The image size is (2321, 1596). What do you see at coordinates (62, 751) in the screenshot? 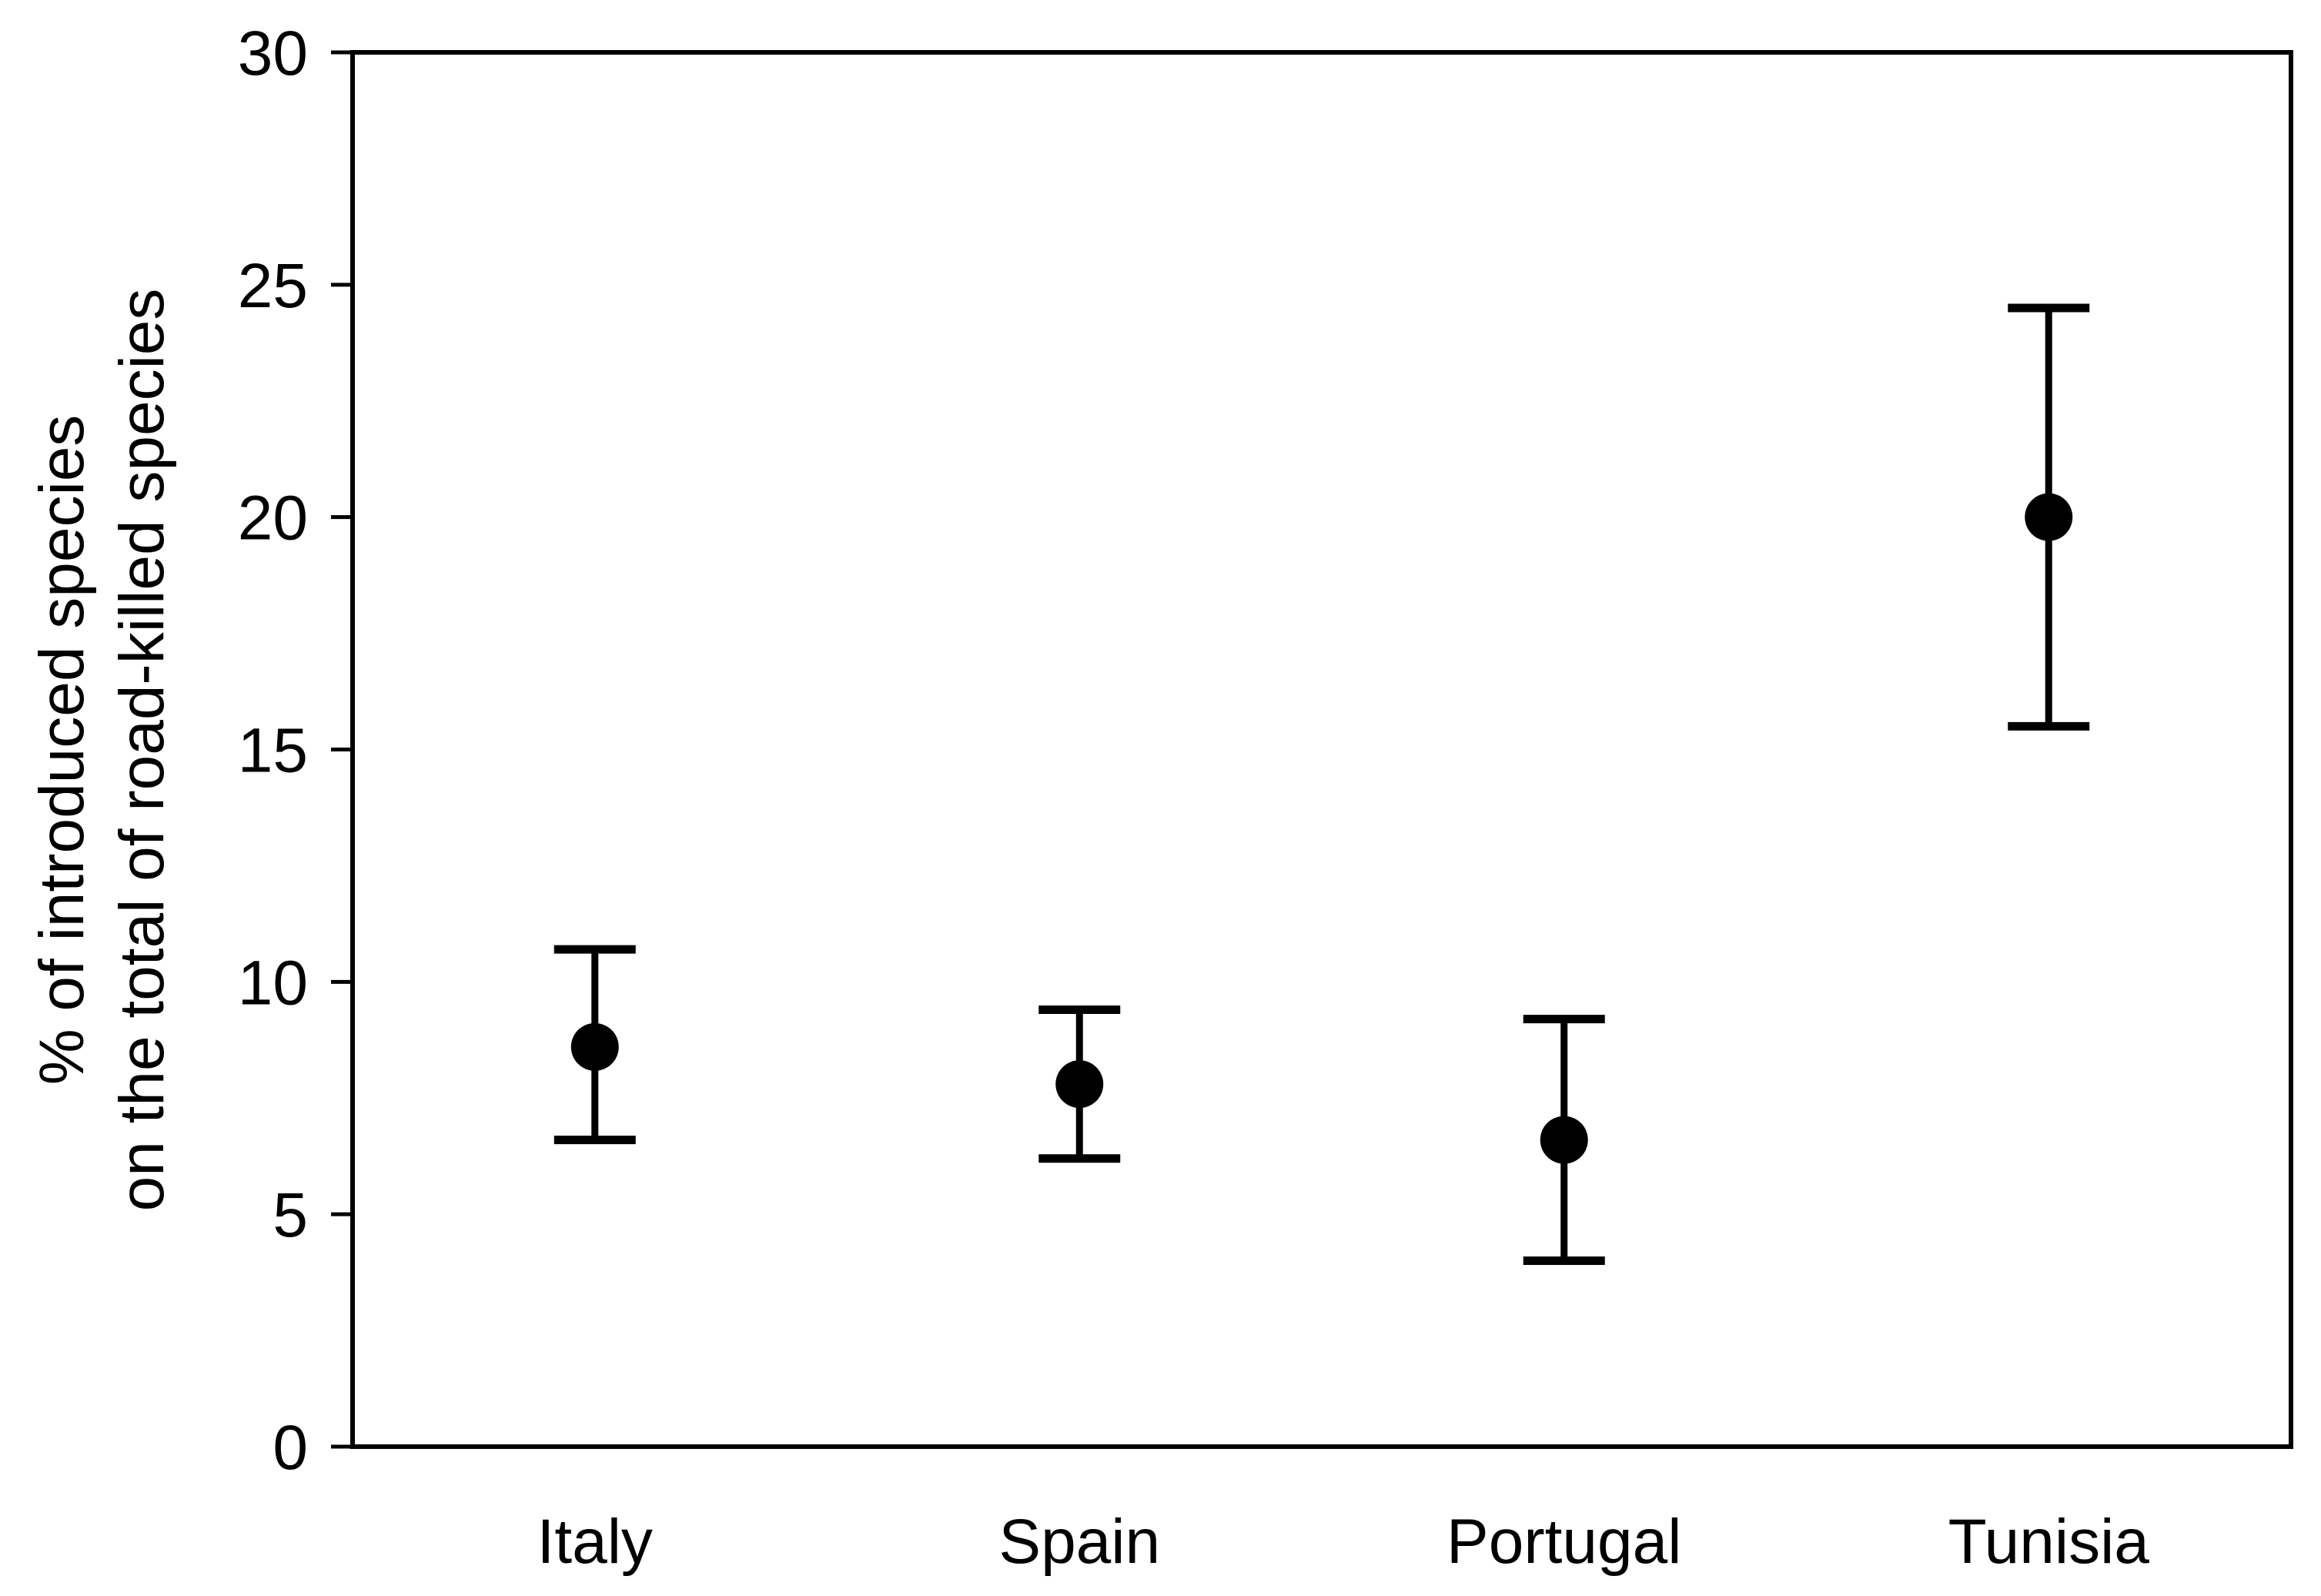
I see `y-axis-title-line1: % of introduced species` at bounding box center [62, 751].